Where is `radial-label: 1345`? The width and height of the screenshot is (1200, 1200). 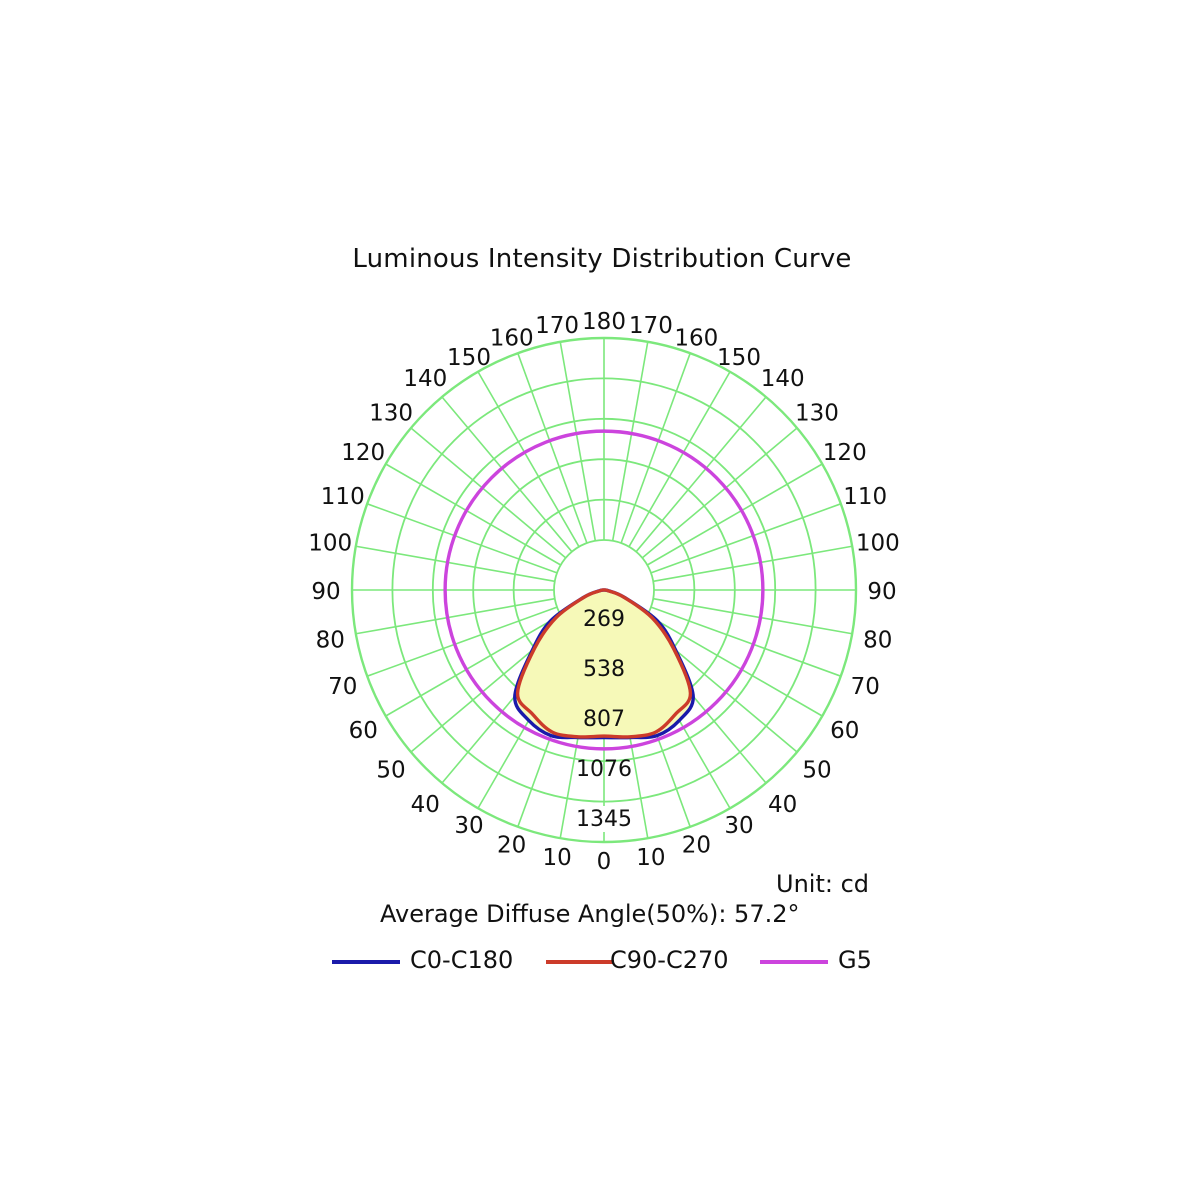 radial-label: 1345 is located at coordinates (604, 819).